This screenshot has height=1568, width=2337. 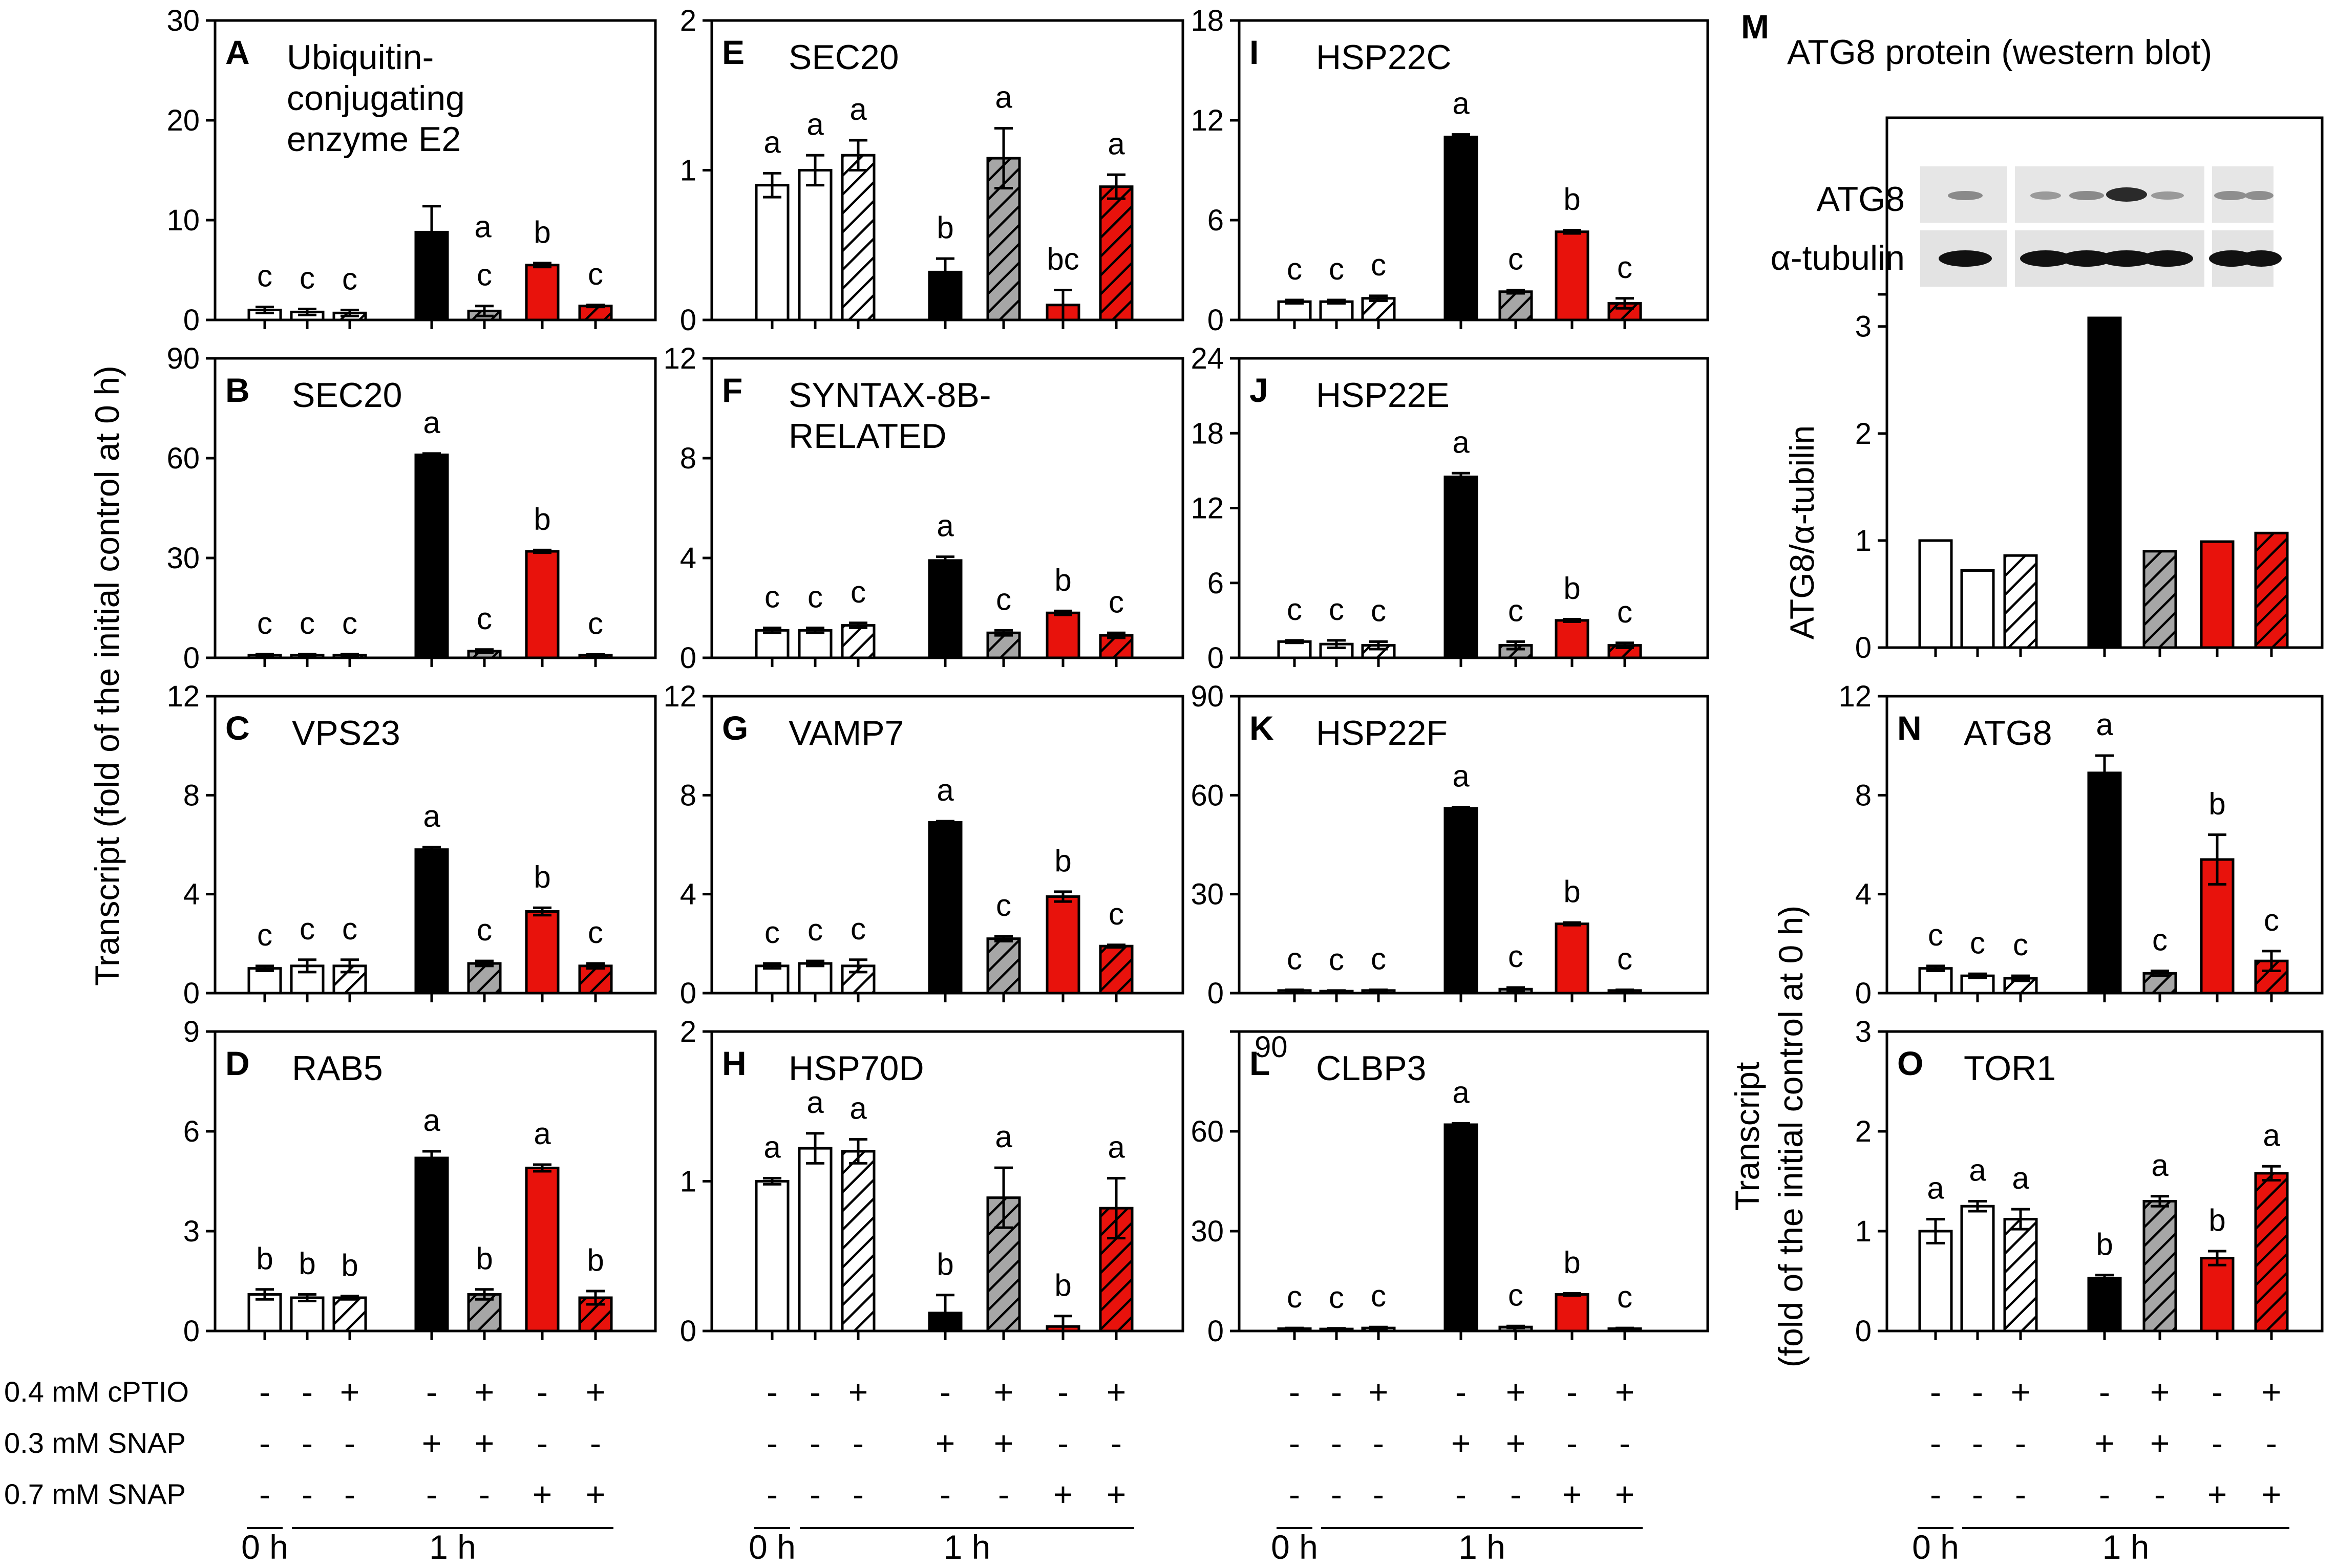 I want to click on y-tick-label: 90, so click(x=1207, y=696).